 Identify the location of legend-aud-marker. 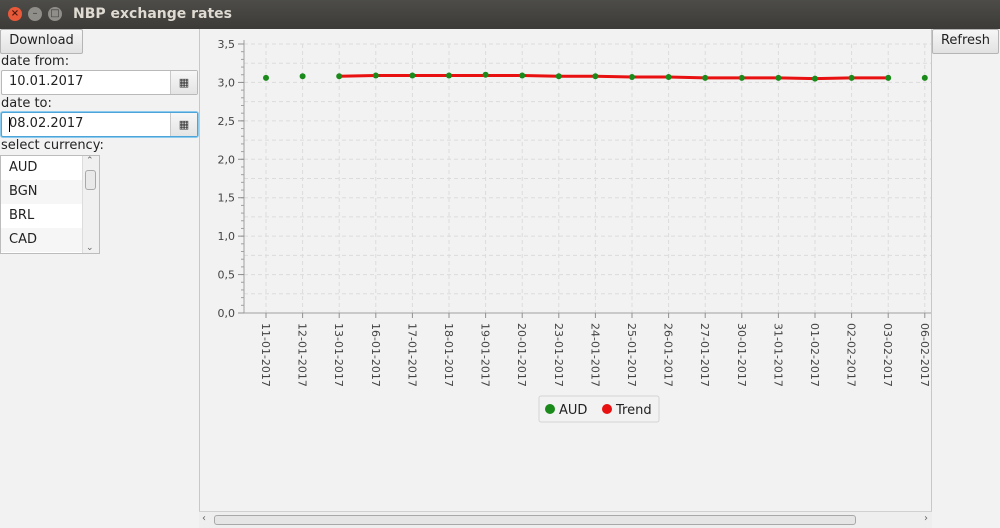
(550, 409).